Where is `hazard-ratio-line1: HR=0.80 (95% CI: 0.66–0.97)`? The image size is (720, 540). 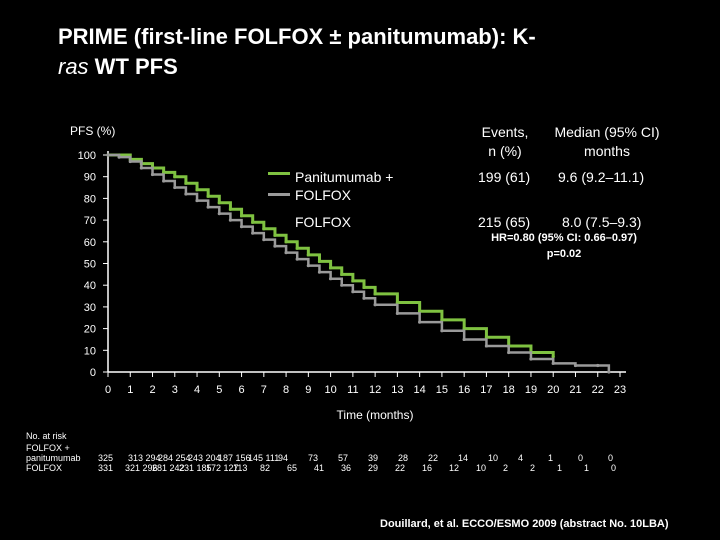
hazard-ratio-line1: HR=0.80 (95% CI: 0.66–0.97) is located at coordinates (564, 238).